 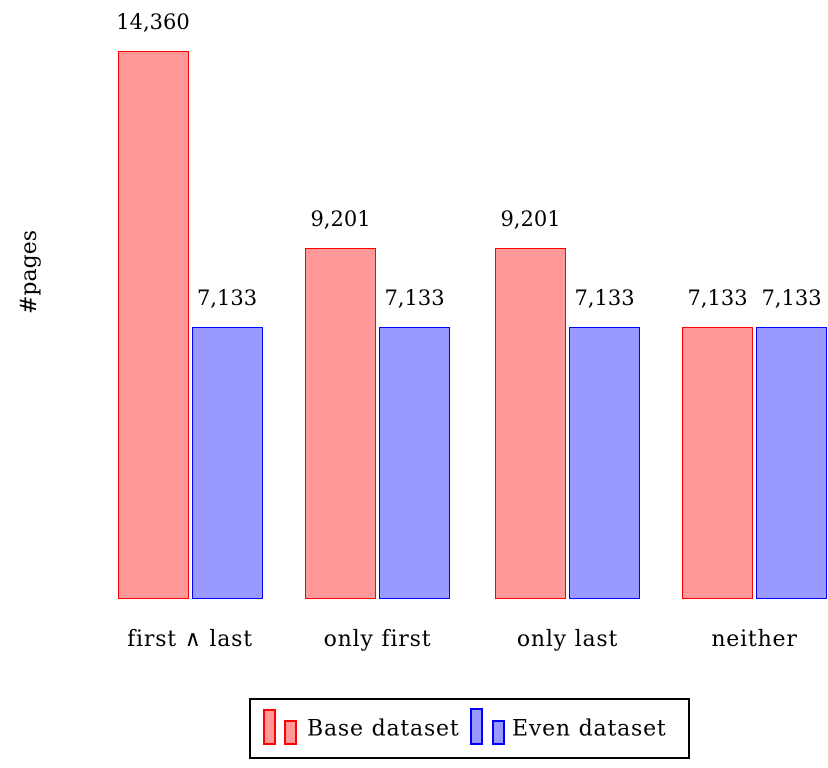 I want to click on legend-label-even-dataset: Even dataset, so click(x=589, y=728).